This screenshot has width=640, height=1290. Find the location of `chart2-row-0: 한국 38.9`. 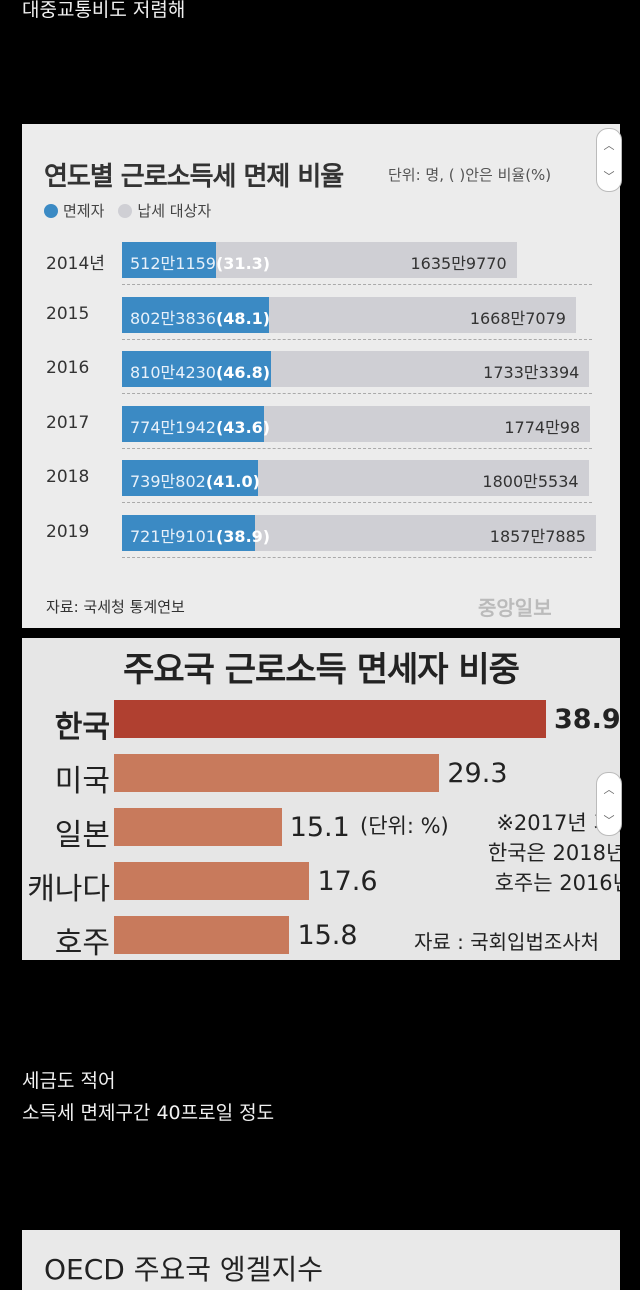

chart2-row-0: 한국 38.9 is located at coordinates (321, 721).